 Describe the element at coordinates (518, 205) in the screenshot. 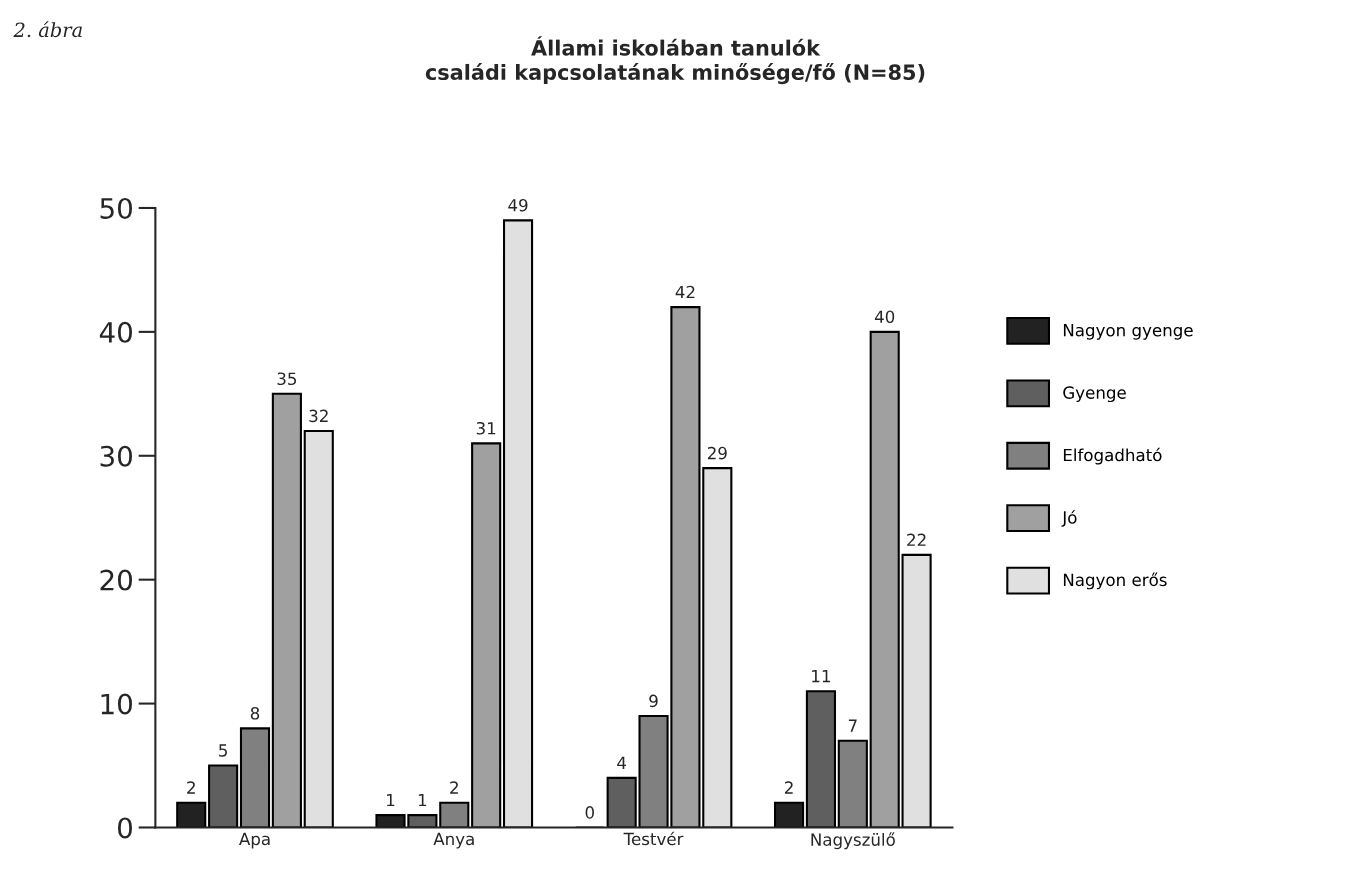

I see `data-label: 49` at that location.